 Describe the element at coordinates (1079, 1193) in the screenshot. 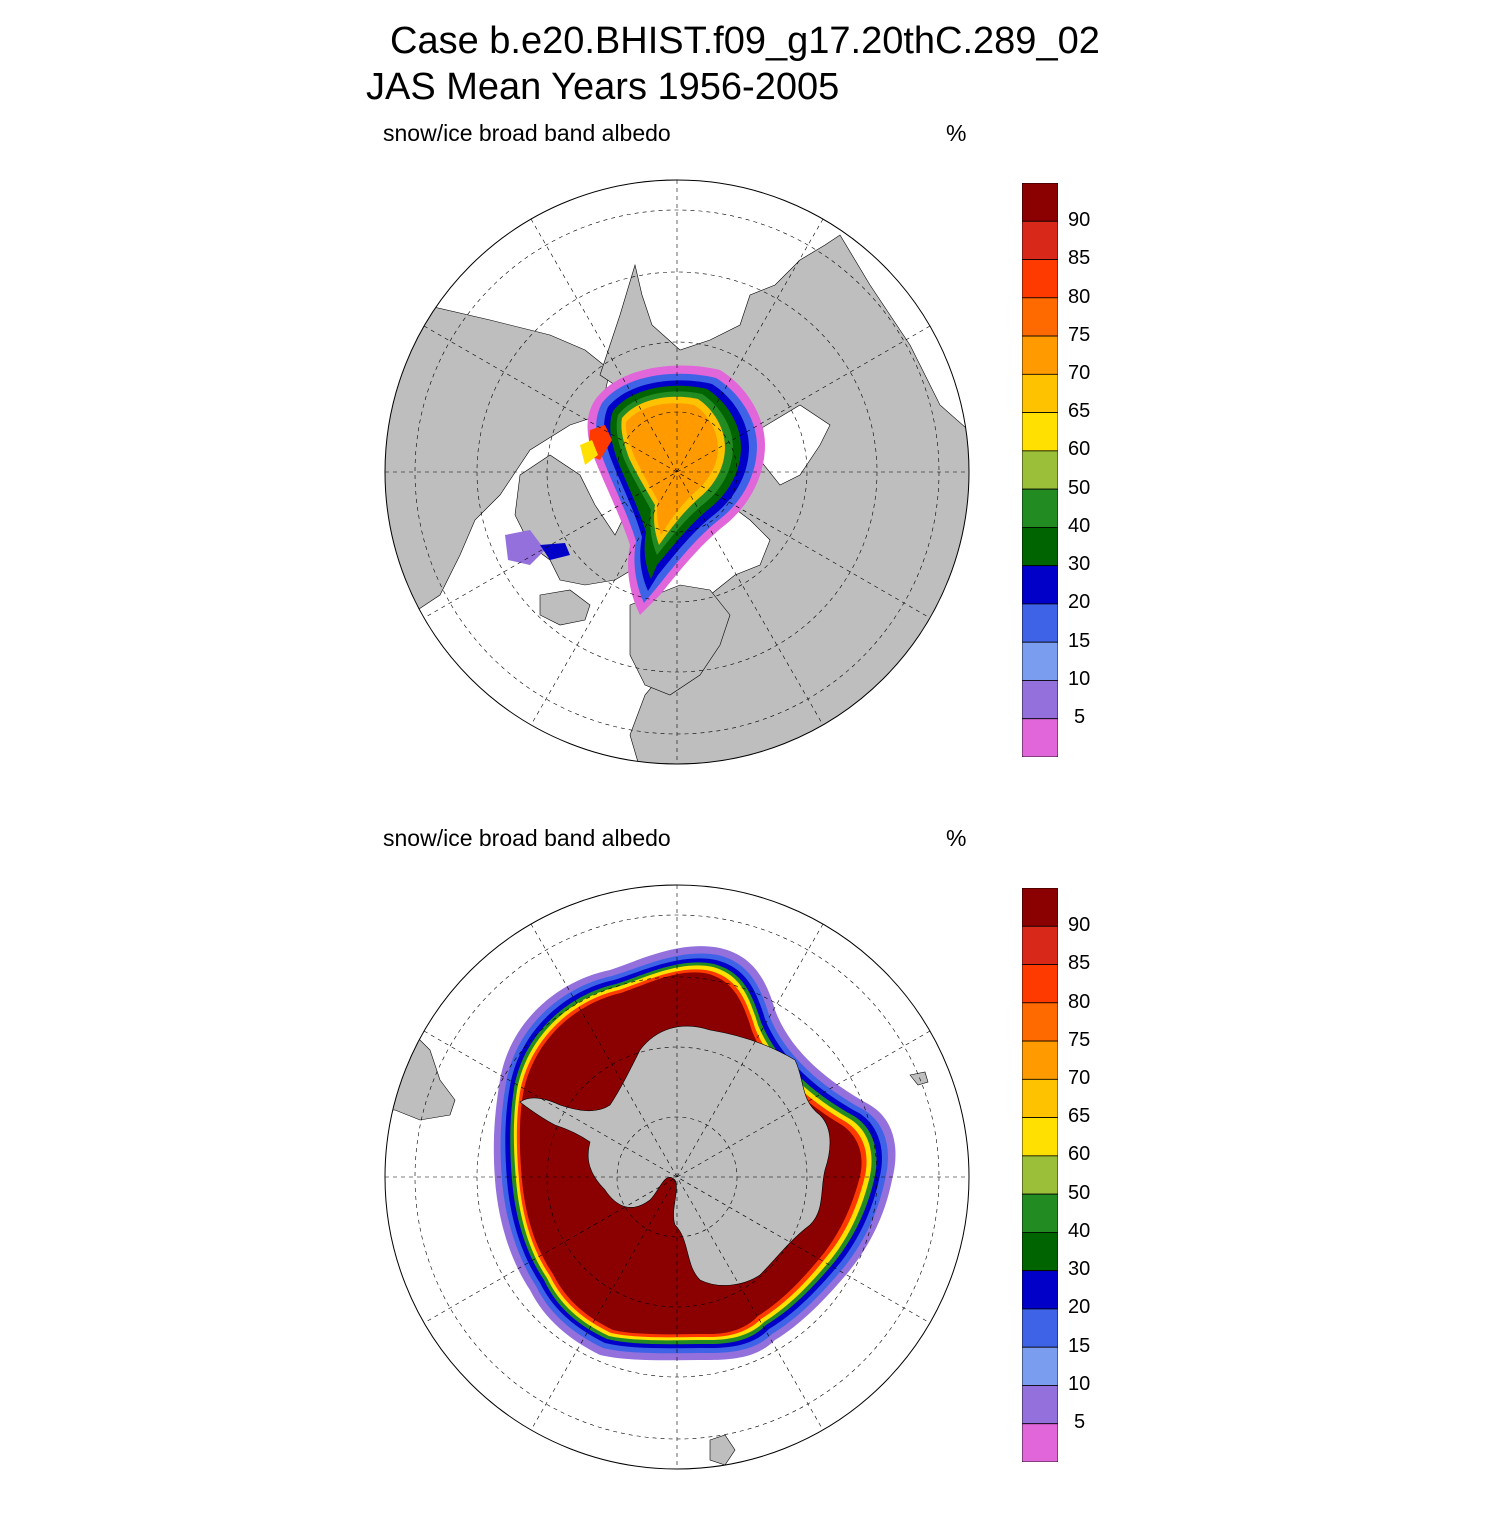

I see `south-cbar-label-50: 50` at that location.